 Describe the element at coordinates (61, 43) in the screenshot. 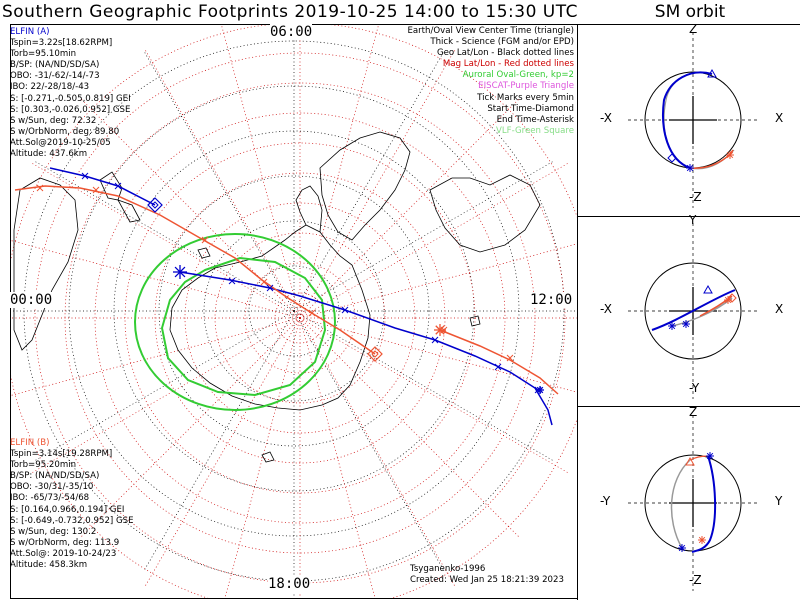

I see `elfin-a-info-line: Tspin=3.22s[18.62RPM]` at that location.